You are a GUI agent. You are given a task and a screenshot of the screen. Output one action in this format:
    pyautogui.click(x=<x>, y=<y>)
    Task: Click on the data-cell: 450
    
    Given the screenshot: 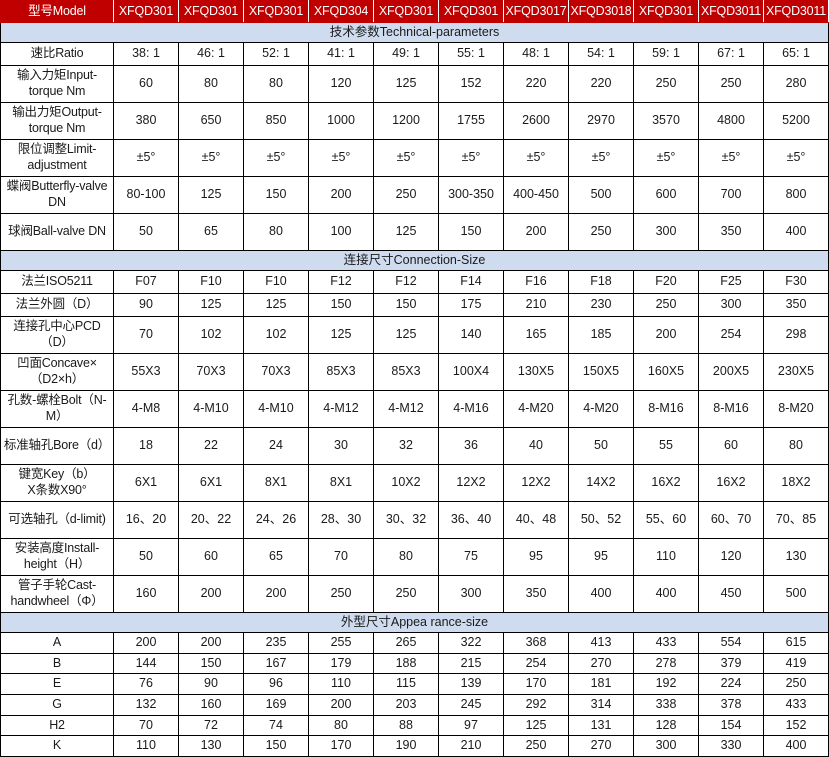 What is the action you would take?
    pyautogui.click(x=731, y=594)
    